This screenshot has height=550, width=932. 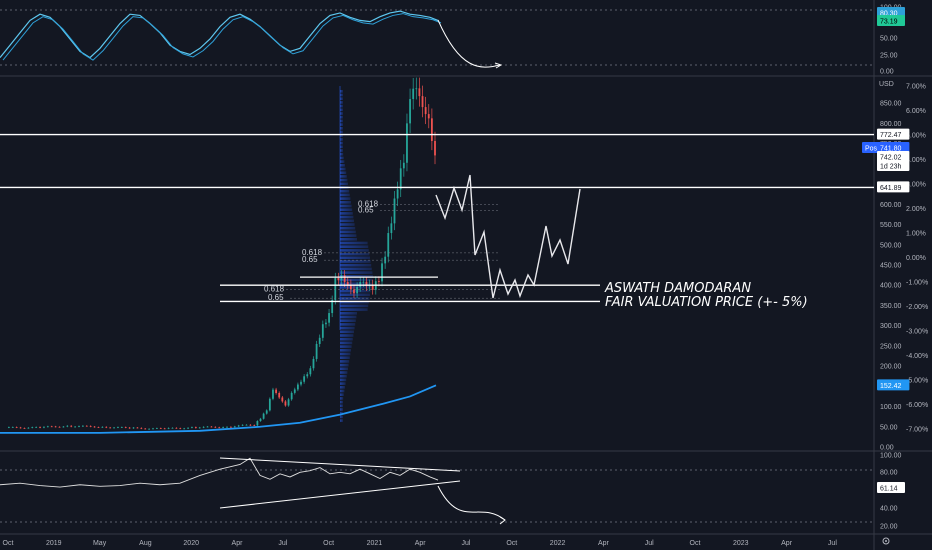 I want to click on percent-tick-label: 0.00%, so click(x=916, y=258).